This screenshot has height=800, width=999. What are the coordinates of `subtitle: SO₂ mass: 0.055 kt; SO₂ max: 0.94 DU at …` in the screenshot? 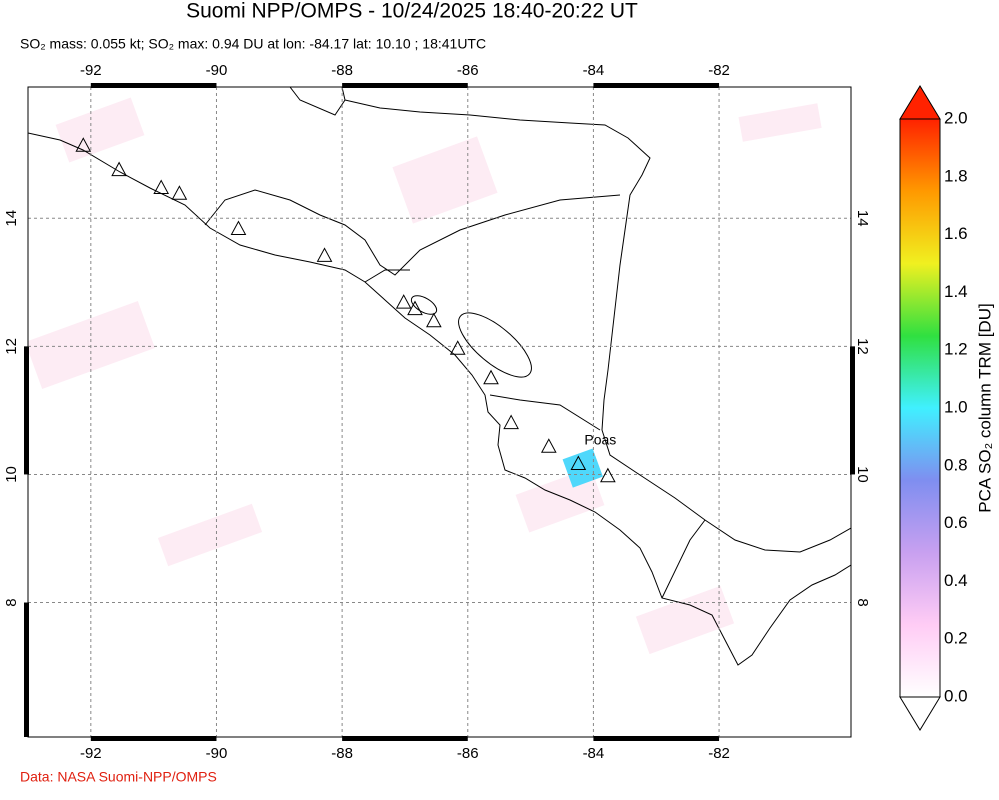 It's located at (253, 44).